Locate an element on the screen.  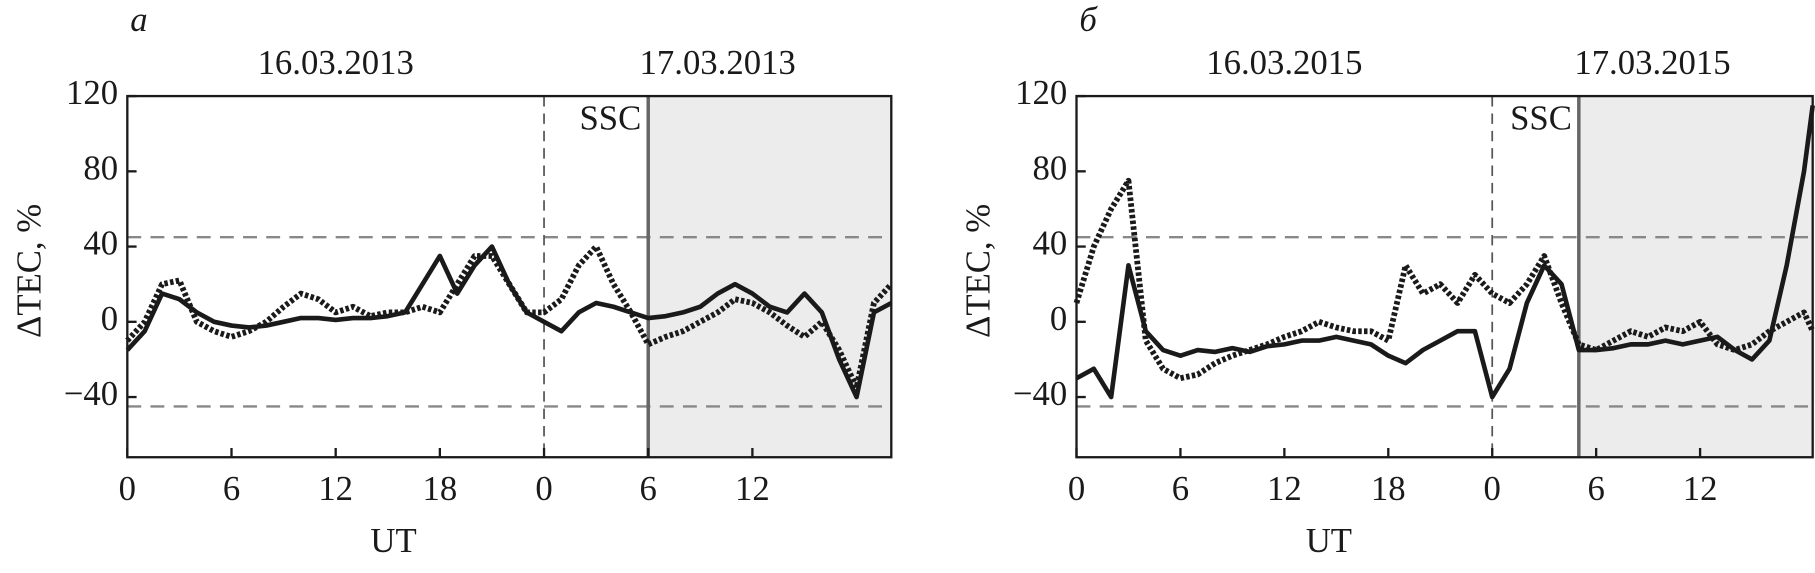
date-label: 16.03.2015 is located at coordinates (1284, 62).